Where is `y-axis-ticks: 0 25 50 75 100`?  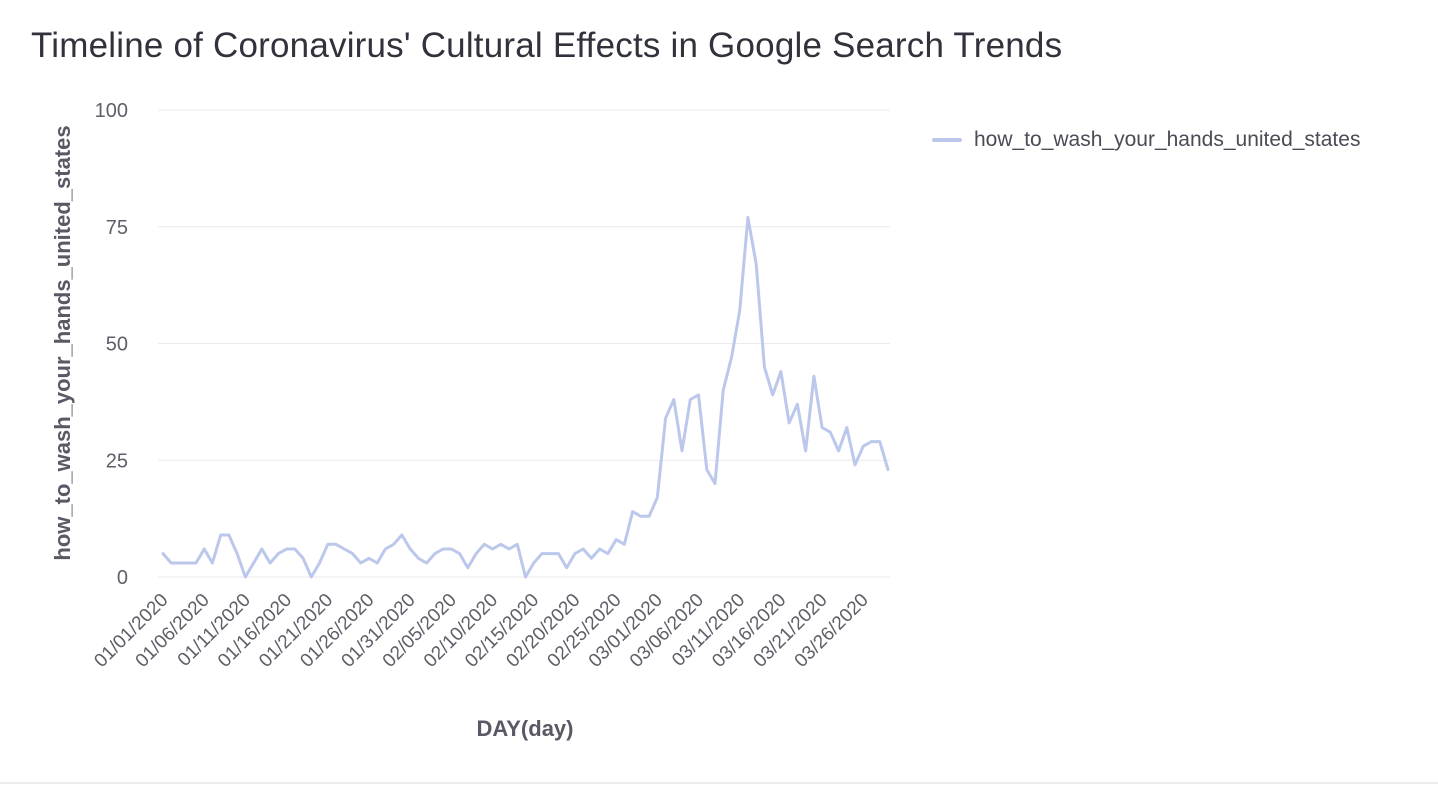 y-axis-ticks: 0 25 50 75 100 is located at coordinates (111, 344).